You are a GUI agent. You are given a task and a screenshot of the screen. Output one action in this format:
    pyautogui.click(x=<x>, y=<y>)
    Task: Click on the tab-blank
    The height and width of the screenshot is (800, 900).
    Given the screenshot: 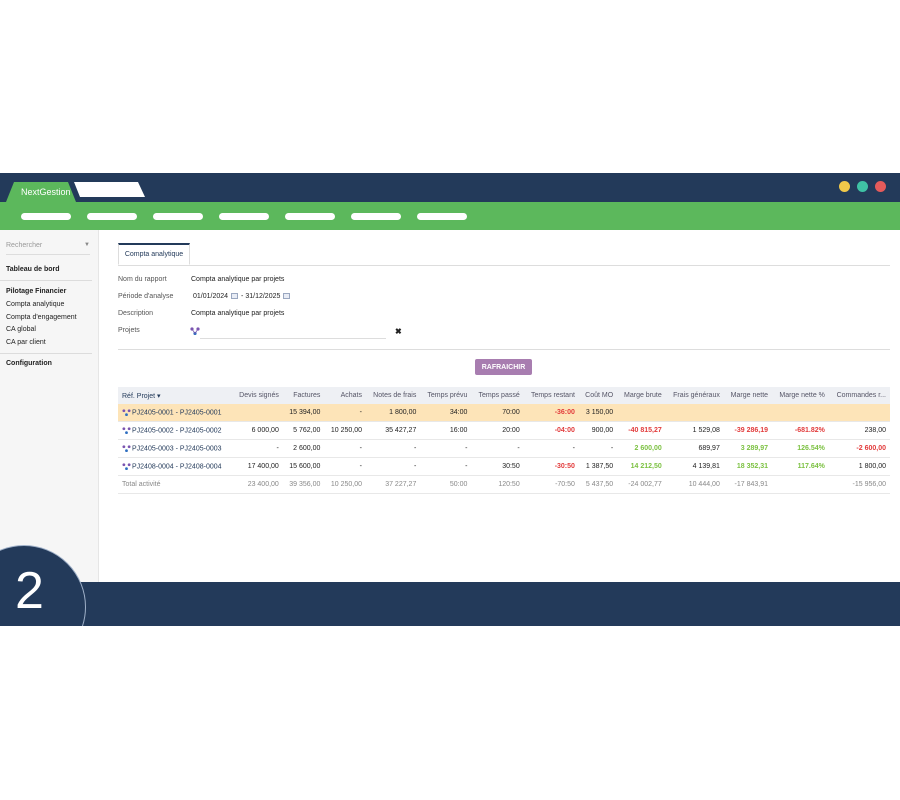 What is the action you would take?
    pyautogui.click(x=109, y=189)
    